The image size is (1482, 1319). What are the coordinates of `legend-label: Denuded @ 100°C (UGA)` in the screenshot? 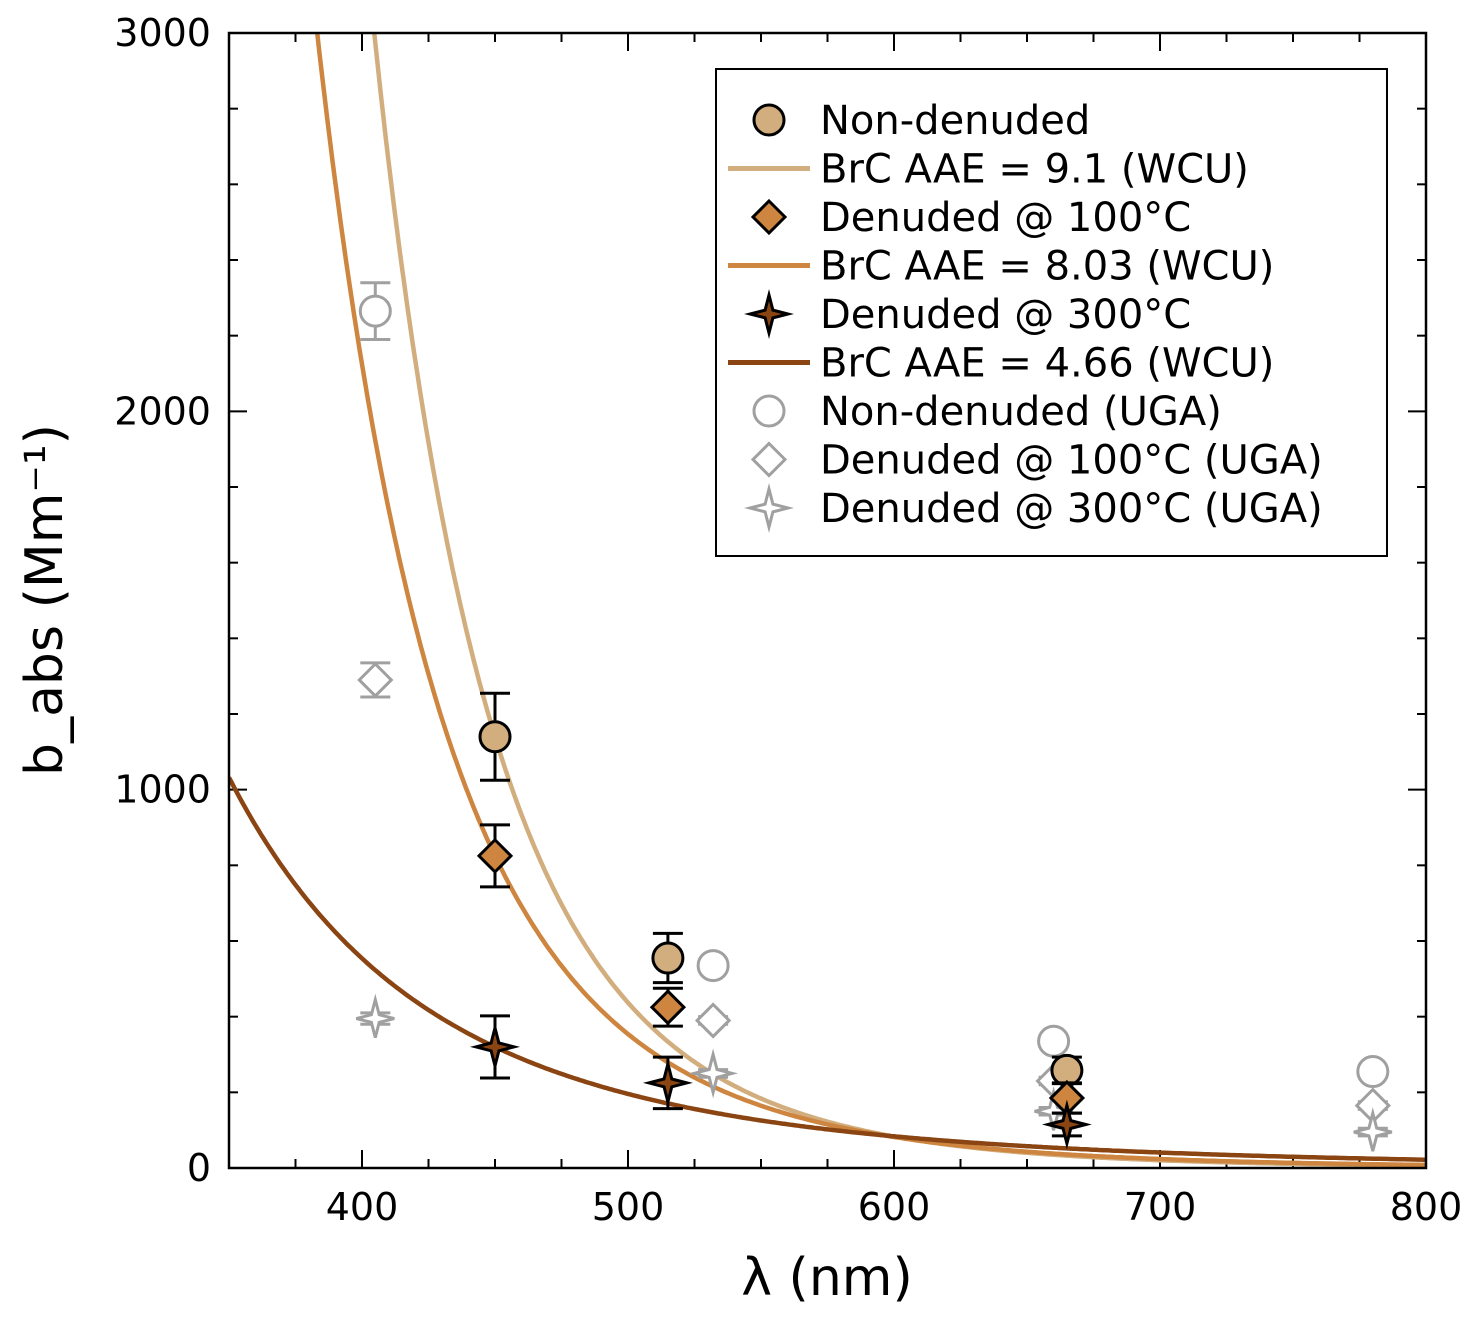 It's located at (1071, 461).